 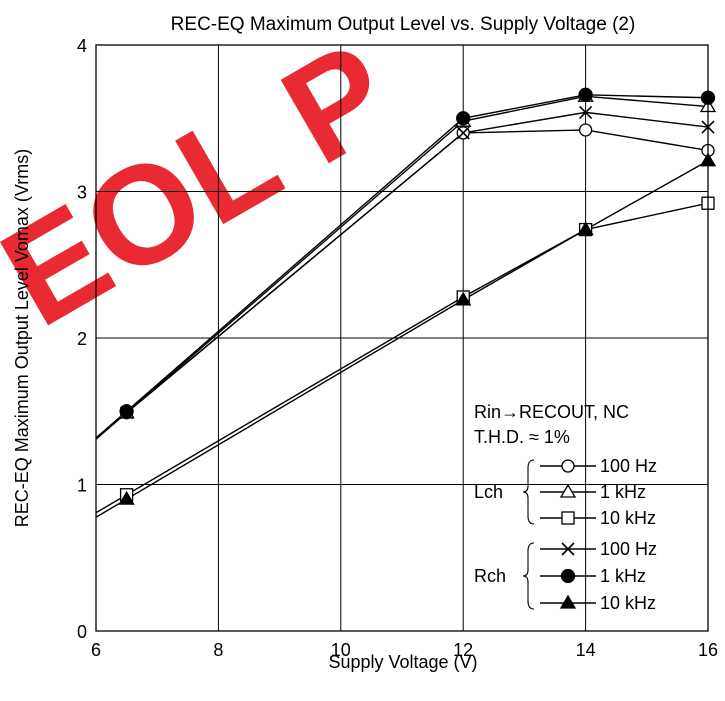 I want to click on x-tick-label: 10, so click(x=341, y=650).